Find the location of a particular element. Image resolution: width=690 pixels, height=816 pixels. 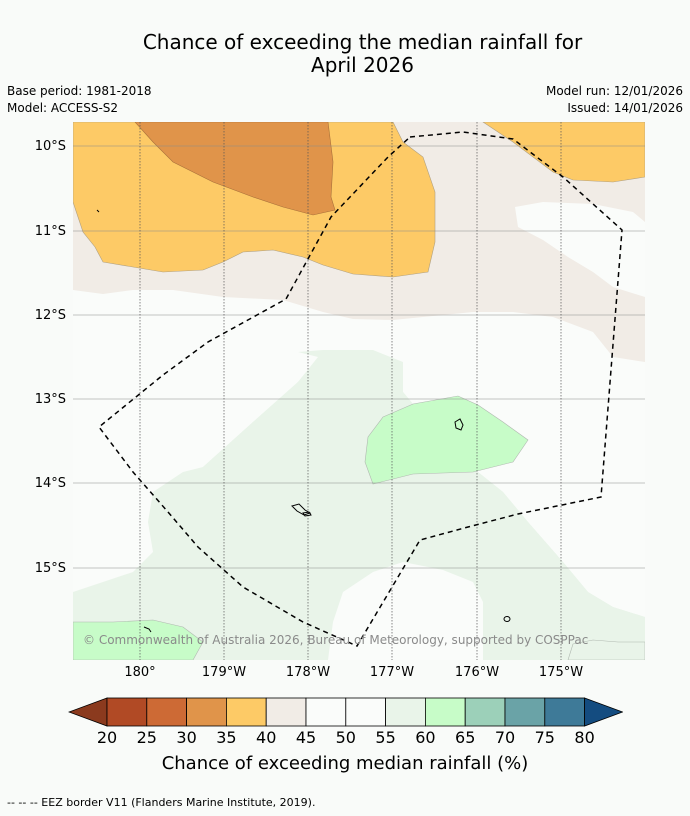

lon-label-175w: 175°W is located at coordinates (561, 672).